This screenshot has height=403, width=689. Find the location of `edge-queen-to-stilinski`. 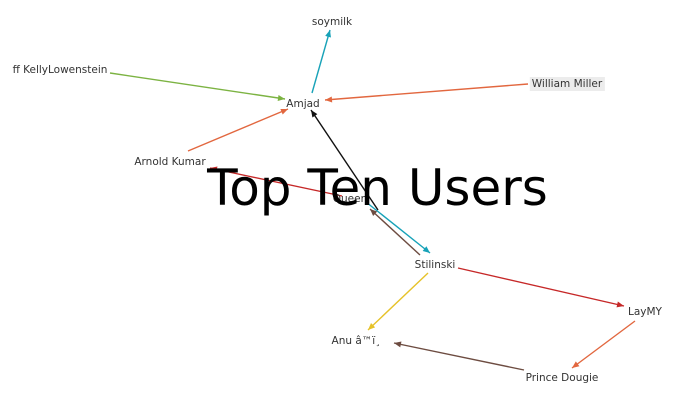

edge-queen-to-stilinski is located at coordinates (398, 227).